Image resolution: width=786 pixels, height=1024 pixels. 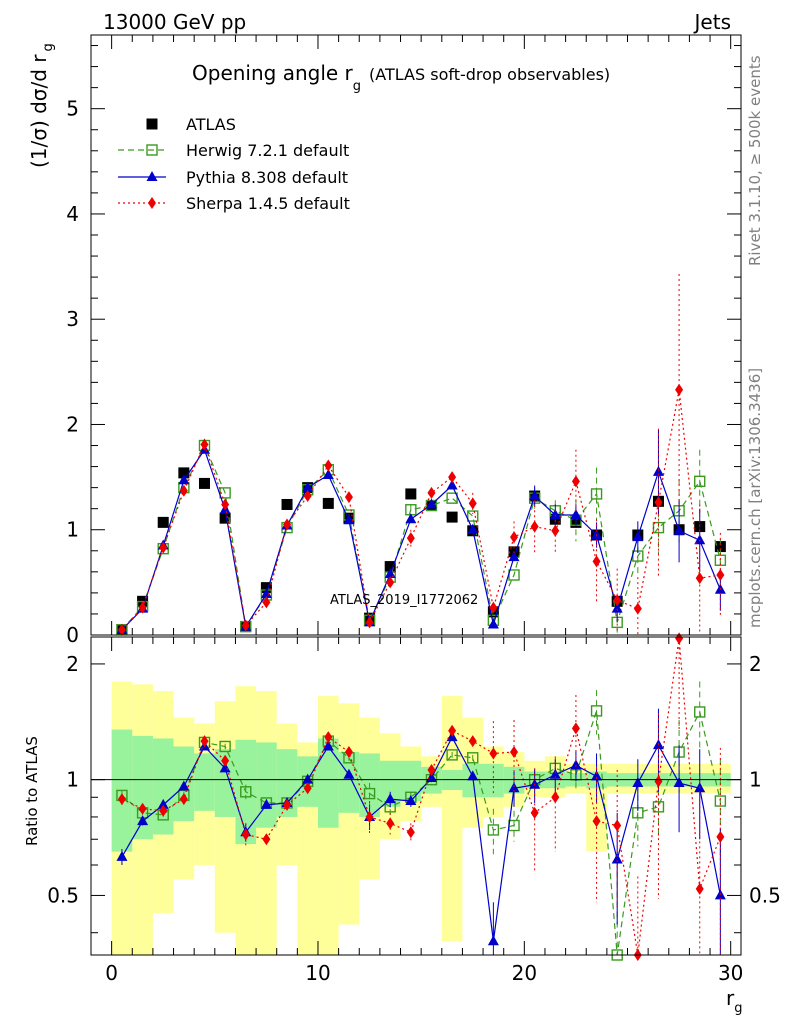 I want to click on main-ylabel: (1/σ) dσ/d r g, so click(x=41, y=105).